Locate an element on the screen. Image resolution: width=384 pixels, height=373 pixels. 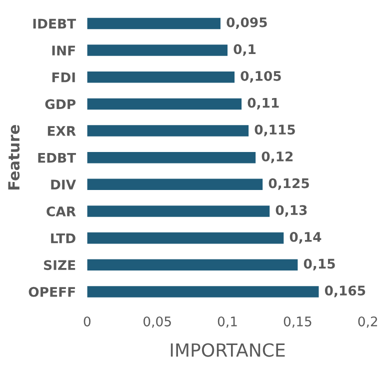
data-label: 0,125 is located at coordinates (288, 184).